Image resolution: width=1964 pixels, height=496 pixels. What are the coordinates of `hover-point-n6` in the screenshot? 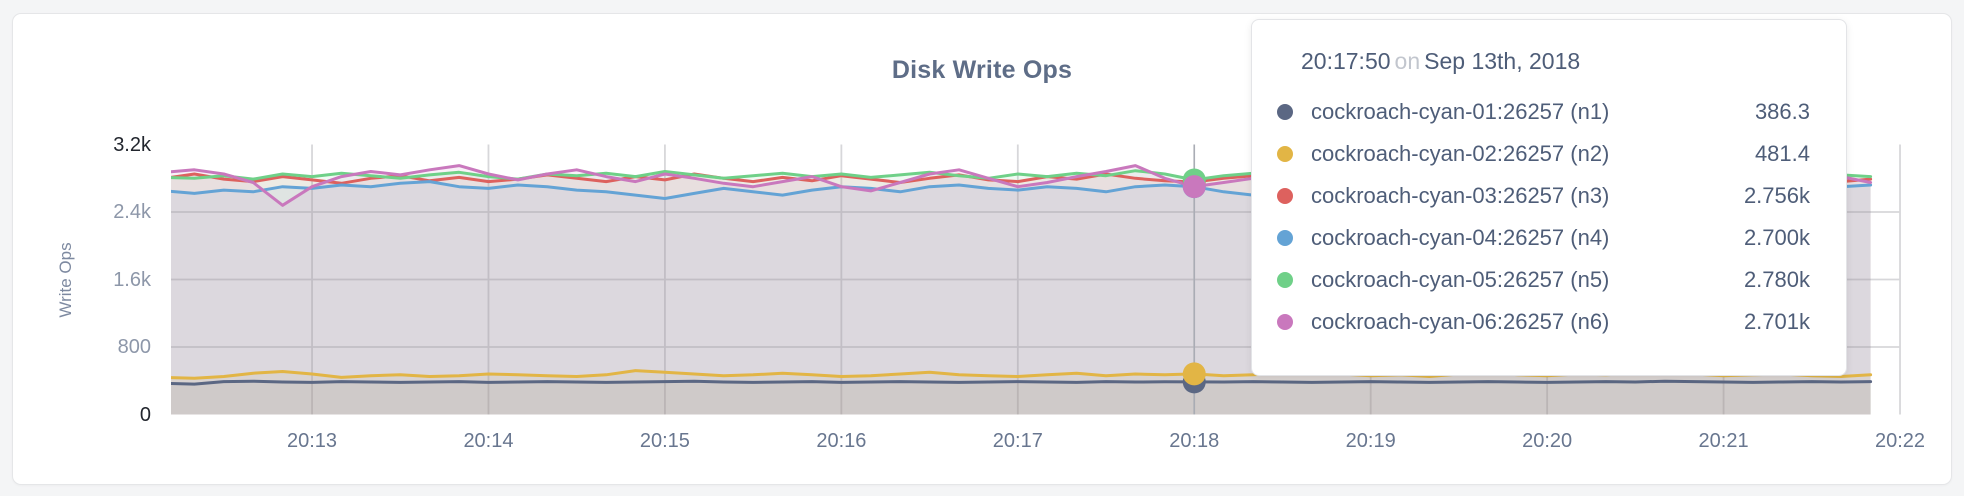 It's located at (1194, 187).